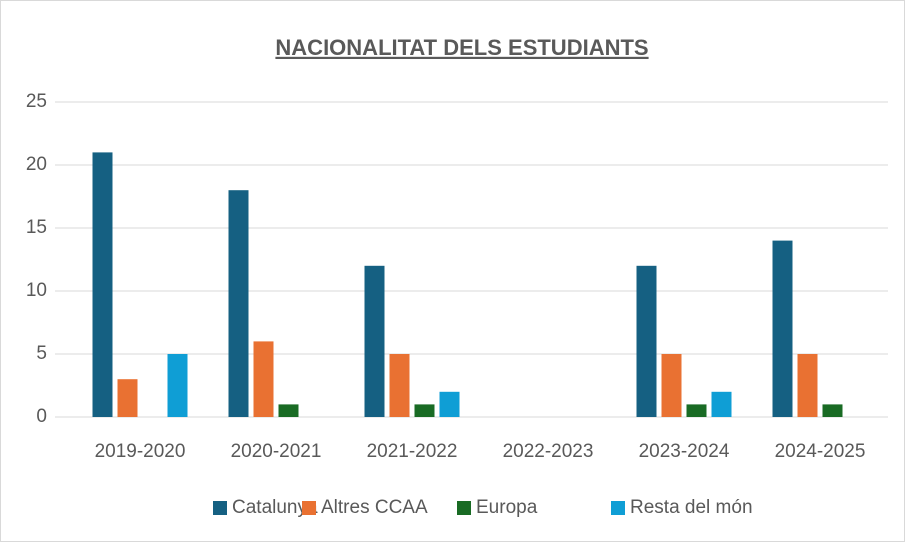  Describe the element at coordinates (684, 451) in the screenshot. I see `x-tick-label: 2023-2024` at that location.